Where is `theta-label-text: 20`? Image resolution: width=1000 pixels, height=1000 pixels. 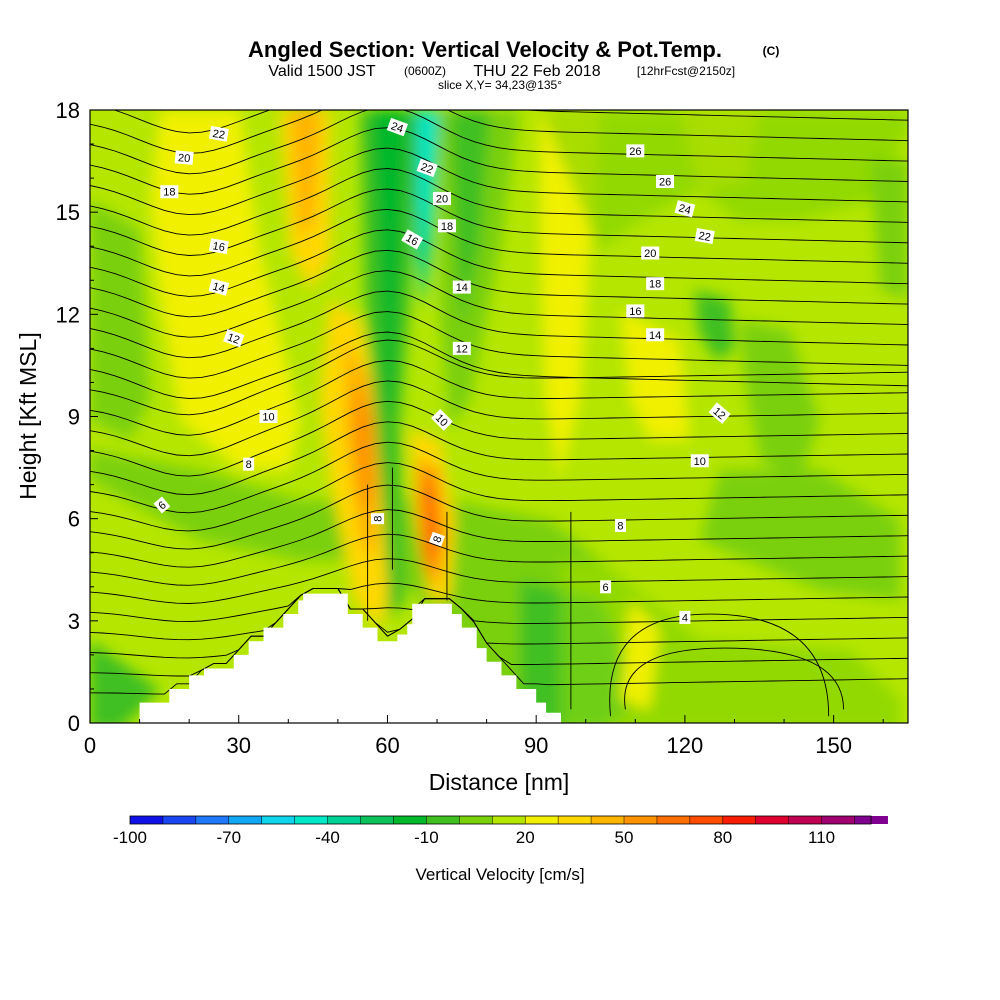
theta-label-text: 20 is located at coordinates (650, 254).